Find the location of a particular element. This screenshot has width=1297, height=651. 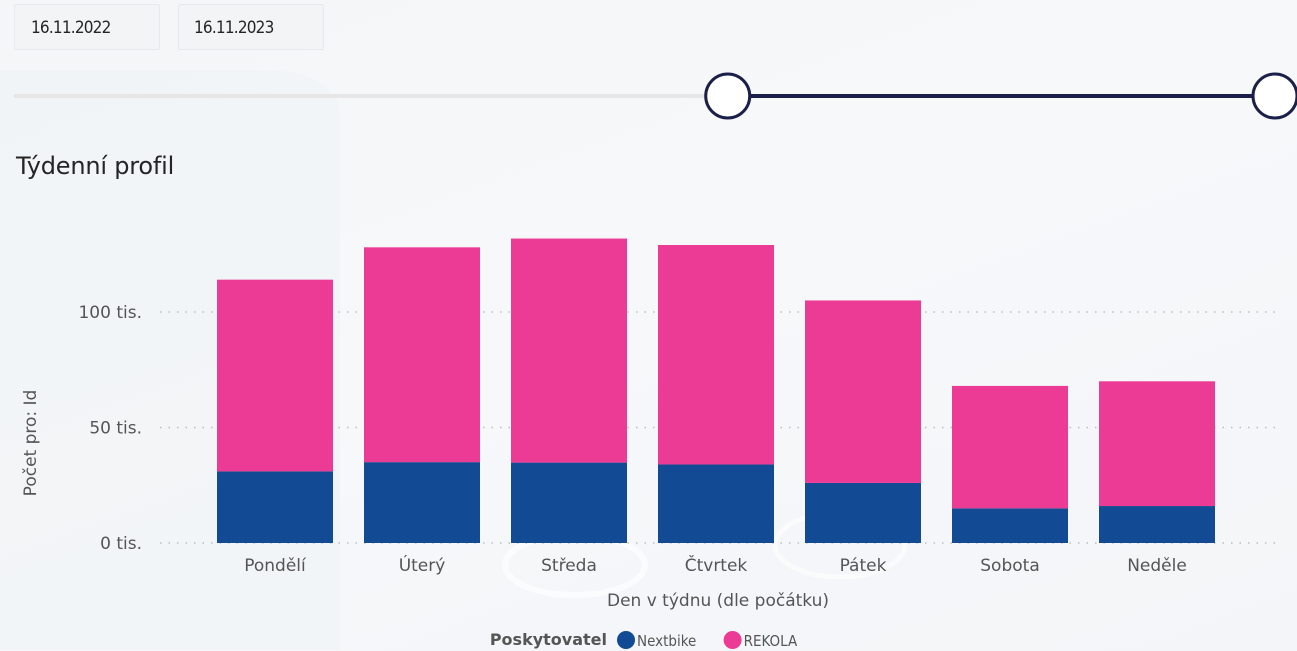

y-tick-label: 50 tis. is located at coordinates (115, 429).